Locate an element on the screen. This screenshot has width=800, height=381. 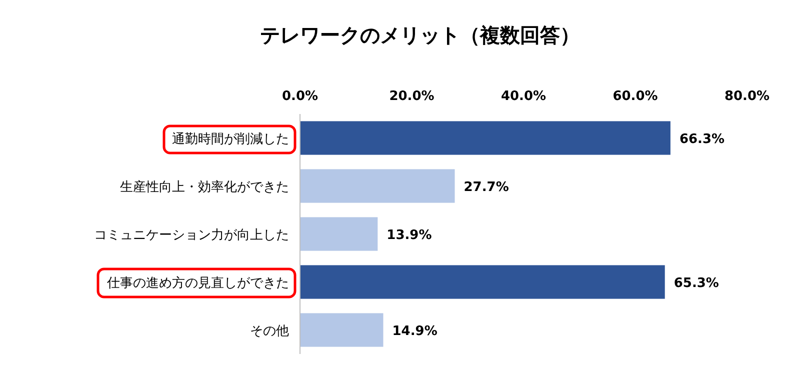
y-tick-label: 仕事の進め方の見直しができた is located at coordinates (197, 283).